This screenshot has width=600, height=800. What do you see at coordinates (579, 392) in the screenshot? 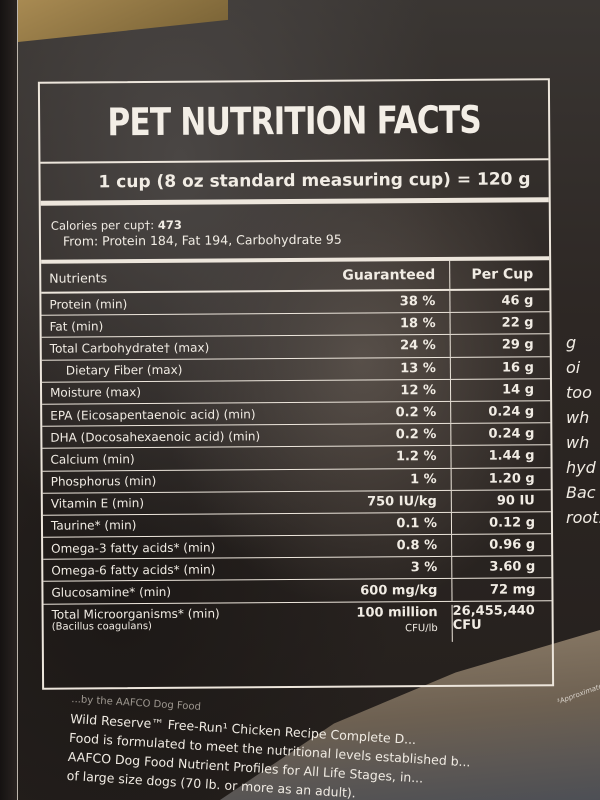
I see `side-fragment: too` at bounding box center [579, 392].